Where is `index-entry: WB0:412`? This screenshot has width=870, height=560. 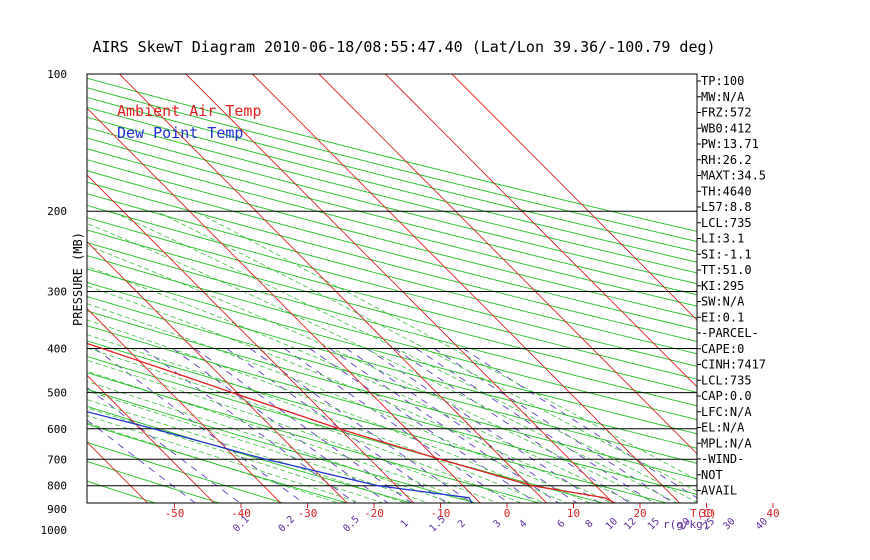 index-entry: WB0:412 is located at coordinates (726, 128).